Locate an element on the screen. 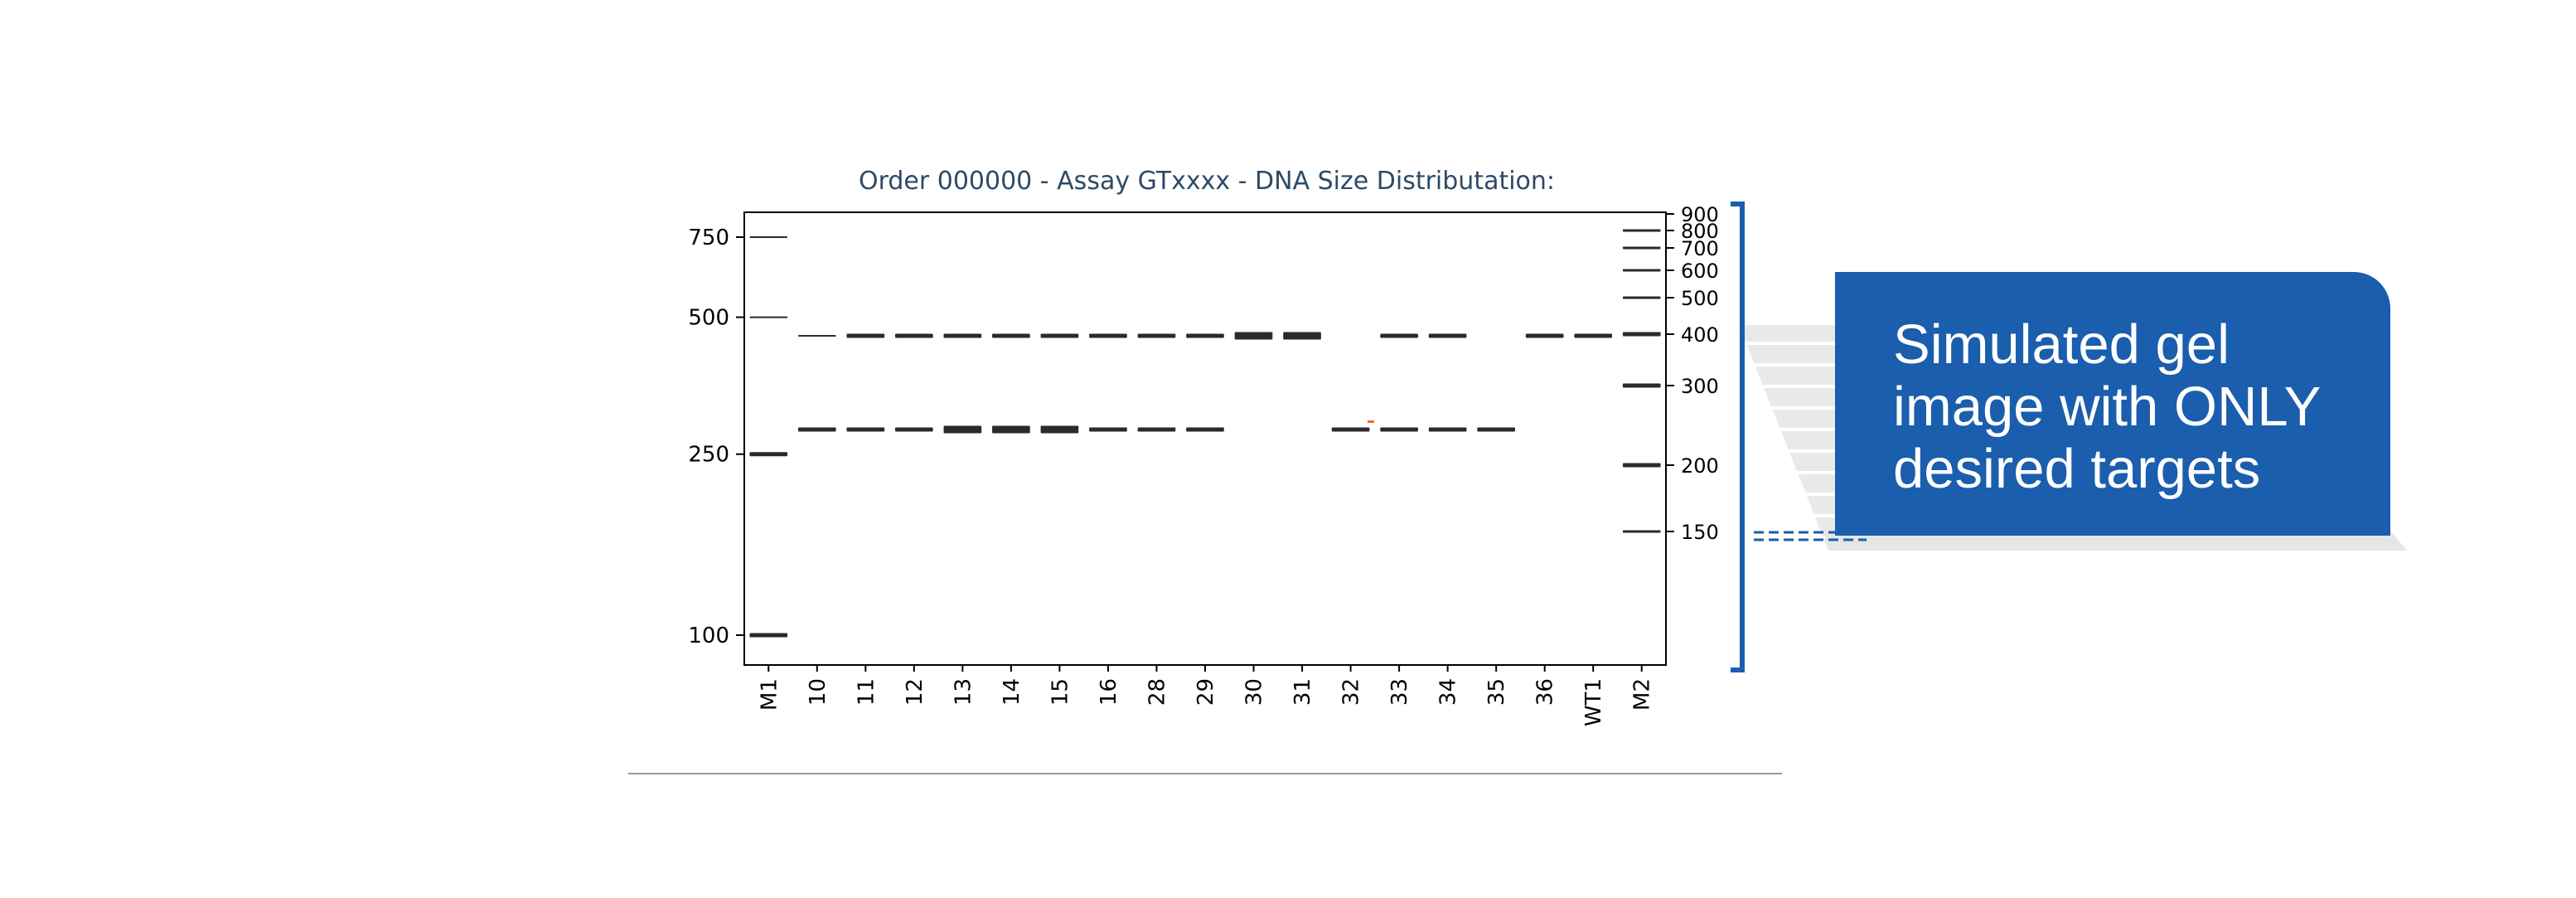 This screenshot has width=2576, height=898. right-tick-label: 200 is located at coordinates (1700, 466).